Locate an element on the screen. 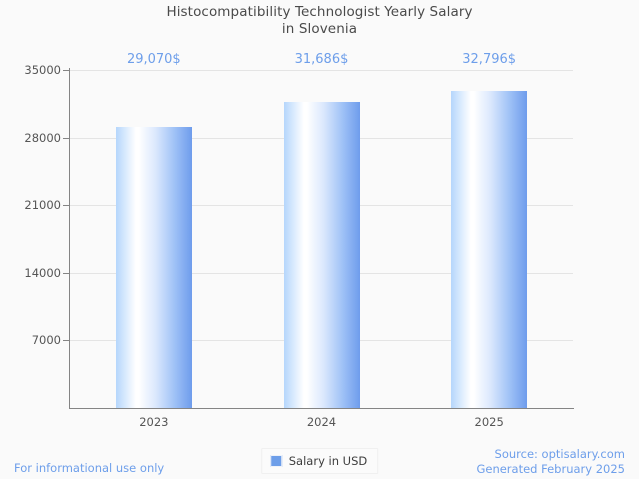 This screenshot has height=479, width=639. legend-swatch-icon is located at coordinates (275, 461).